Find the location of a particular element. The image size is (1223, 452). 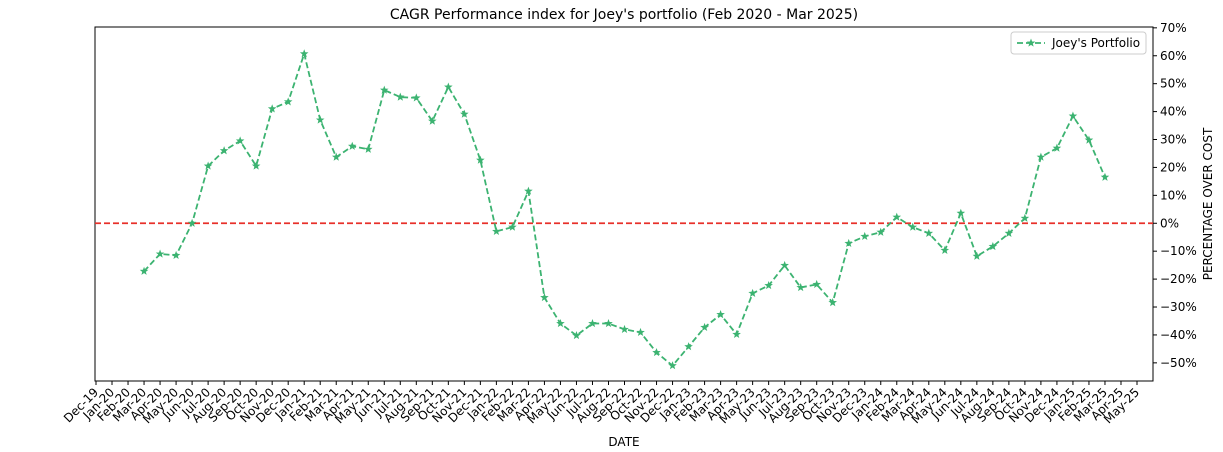

y-tick-label: −10% is located at coordinates (1178, 251).